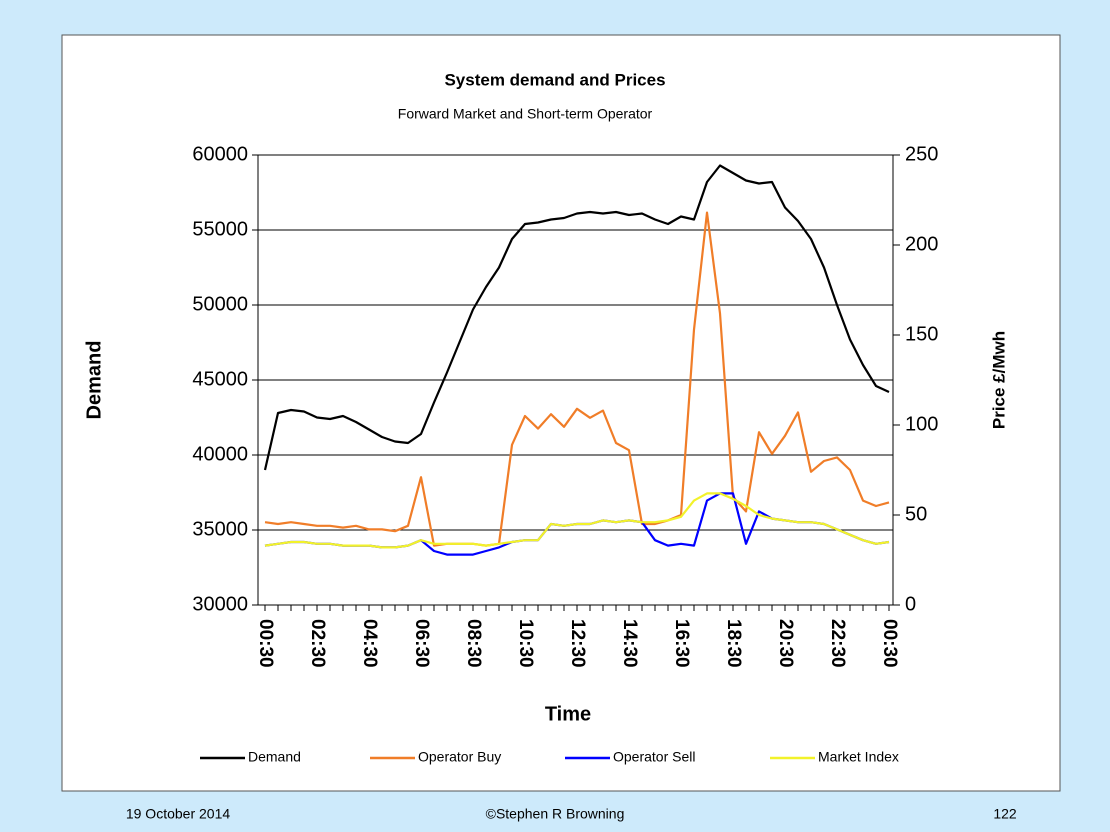 This screenshot has width=1110, height=832. I want to click on y2-tick-label: 0, so click(910, 604).